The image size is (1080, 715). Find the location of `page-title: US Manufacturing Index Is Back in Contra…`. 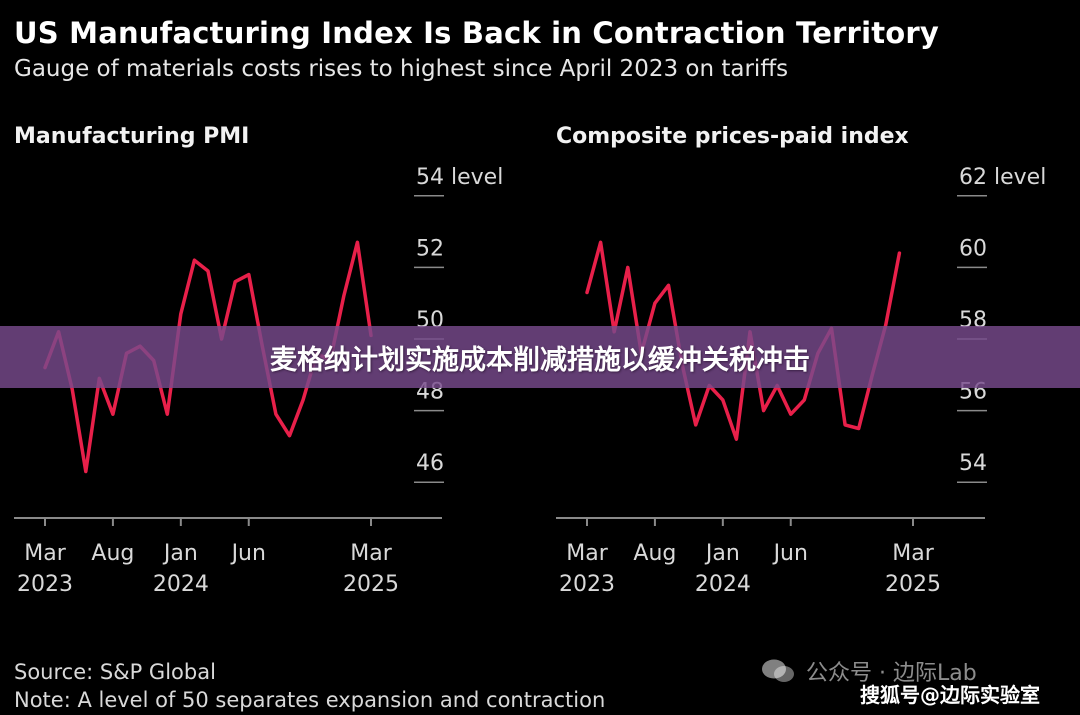

page-title: US Manufacturing Index Is Back in Contra… is located at coordinates (476, 33).